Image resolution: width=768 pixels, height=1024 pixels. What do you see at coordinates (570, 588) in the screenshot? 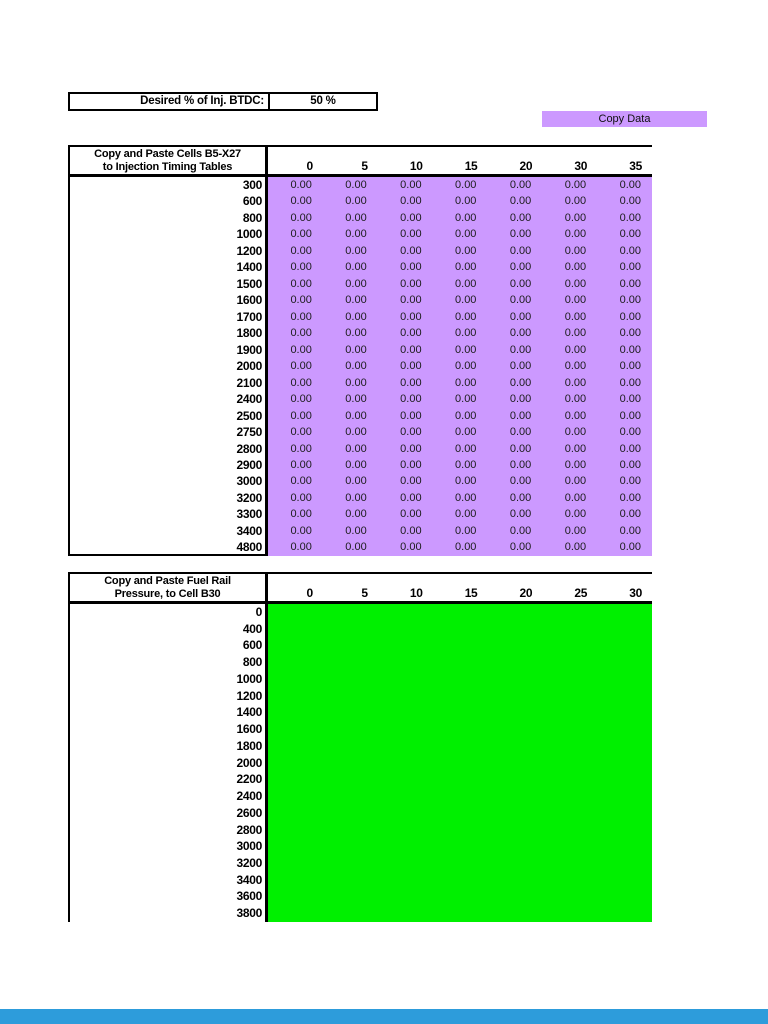
I see `column-header: 25` at bounding box center [570, 588].